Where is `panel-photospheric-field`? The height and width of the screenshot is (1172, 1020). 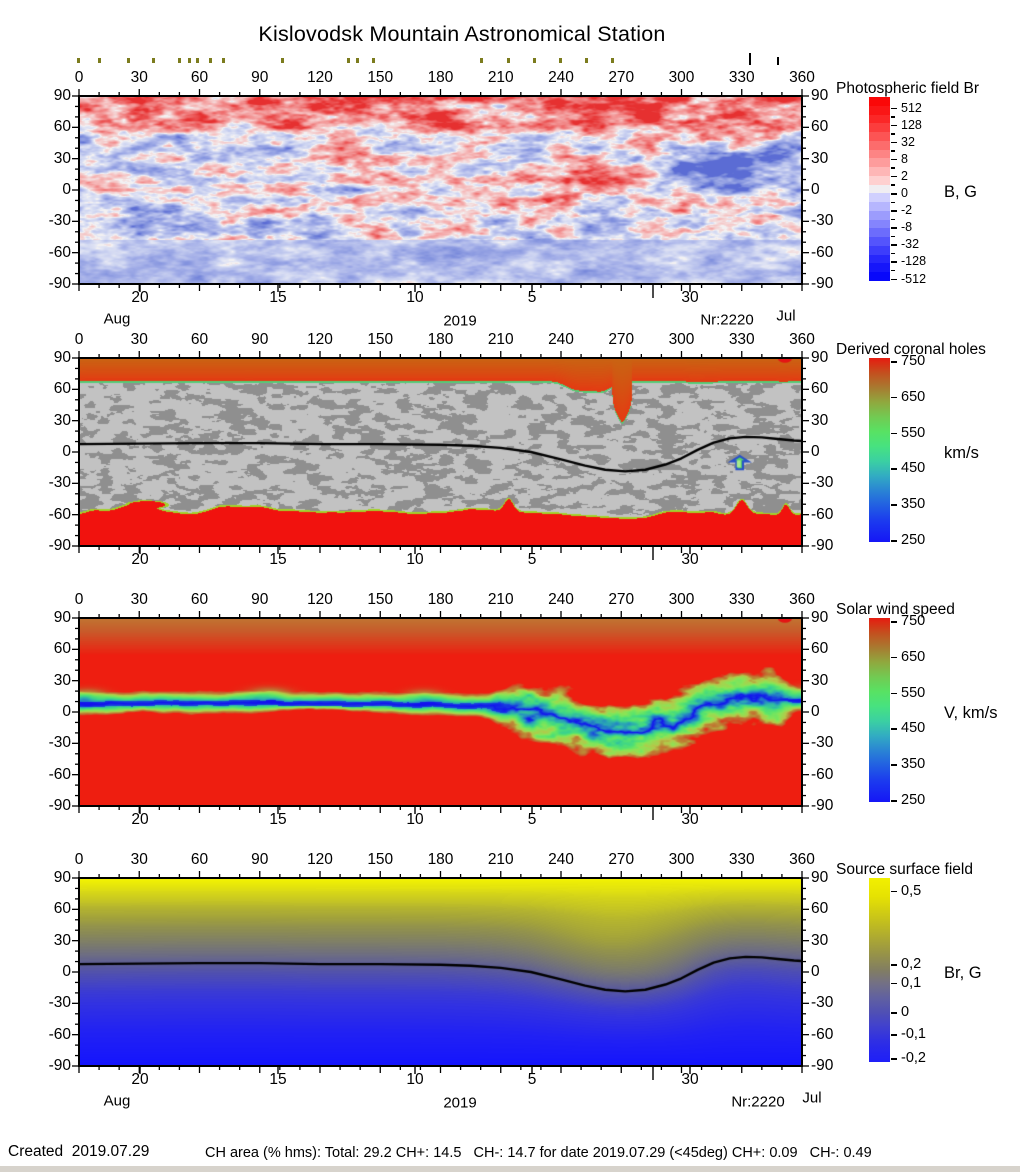
panel-photospheric-field is located at coordinates (440, 193).